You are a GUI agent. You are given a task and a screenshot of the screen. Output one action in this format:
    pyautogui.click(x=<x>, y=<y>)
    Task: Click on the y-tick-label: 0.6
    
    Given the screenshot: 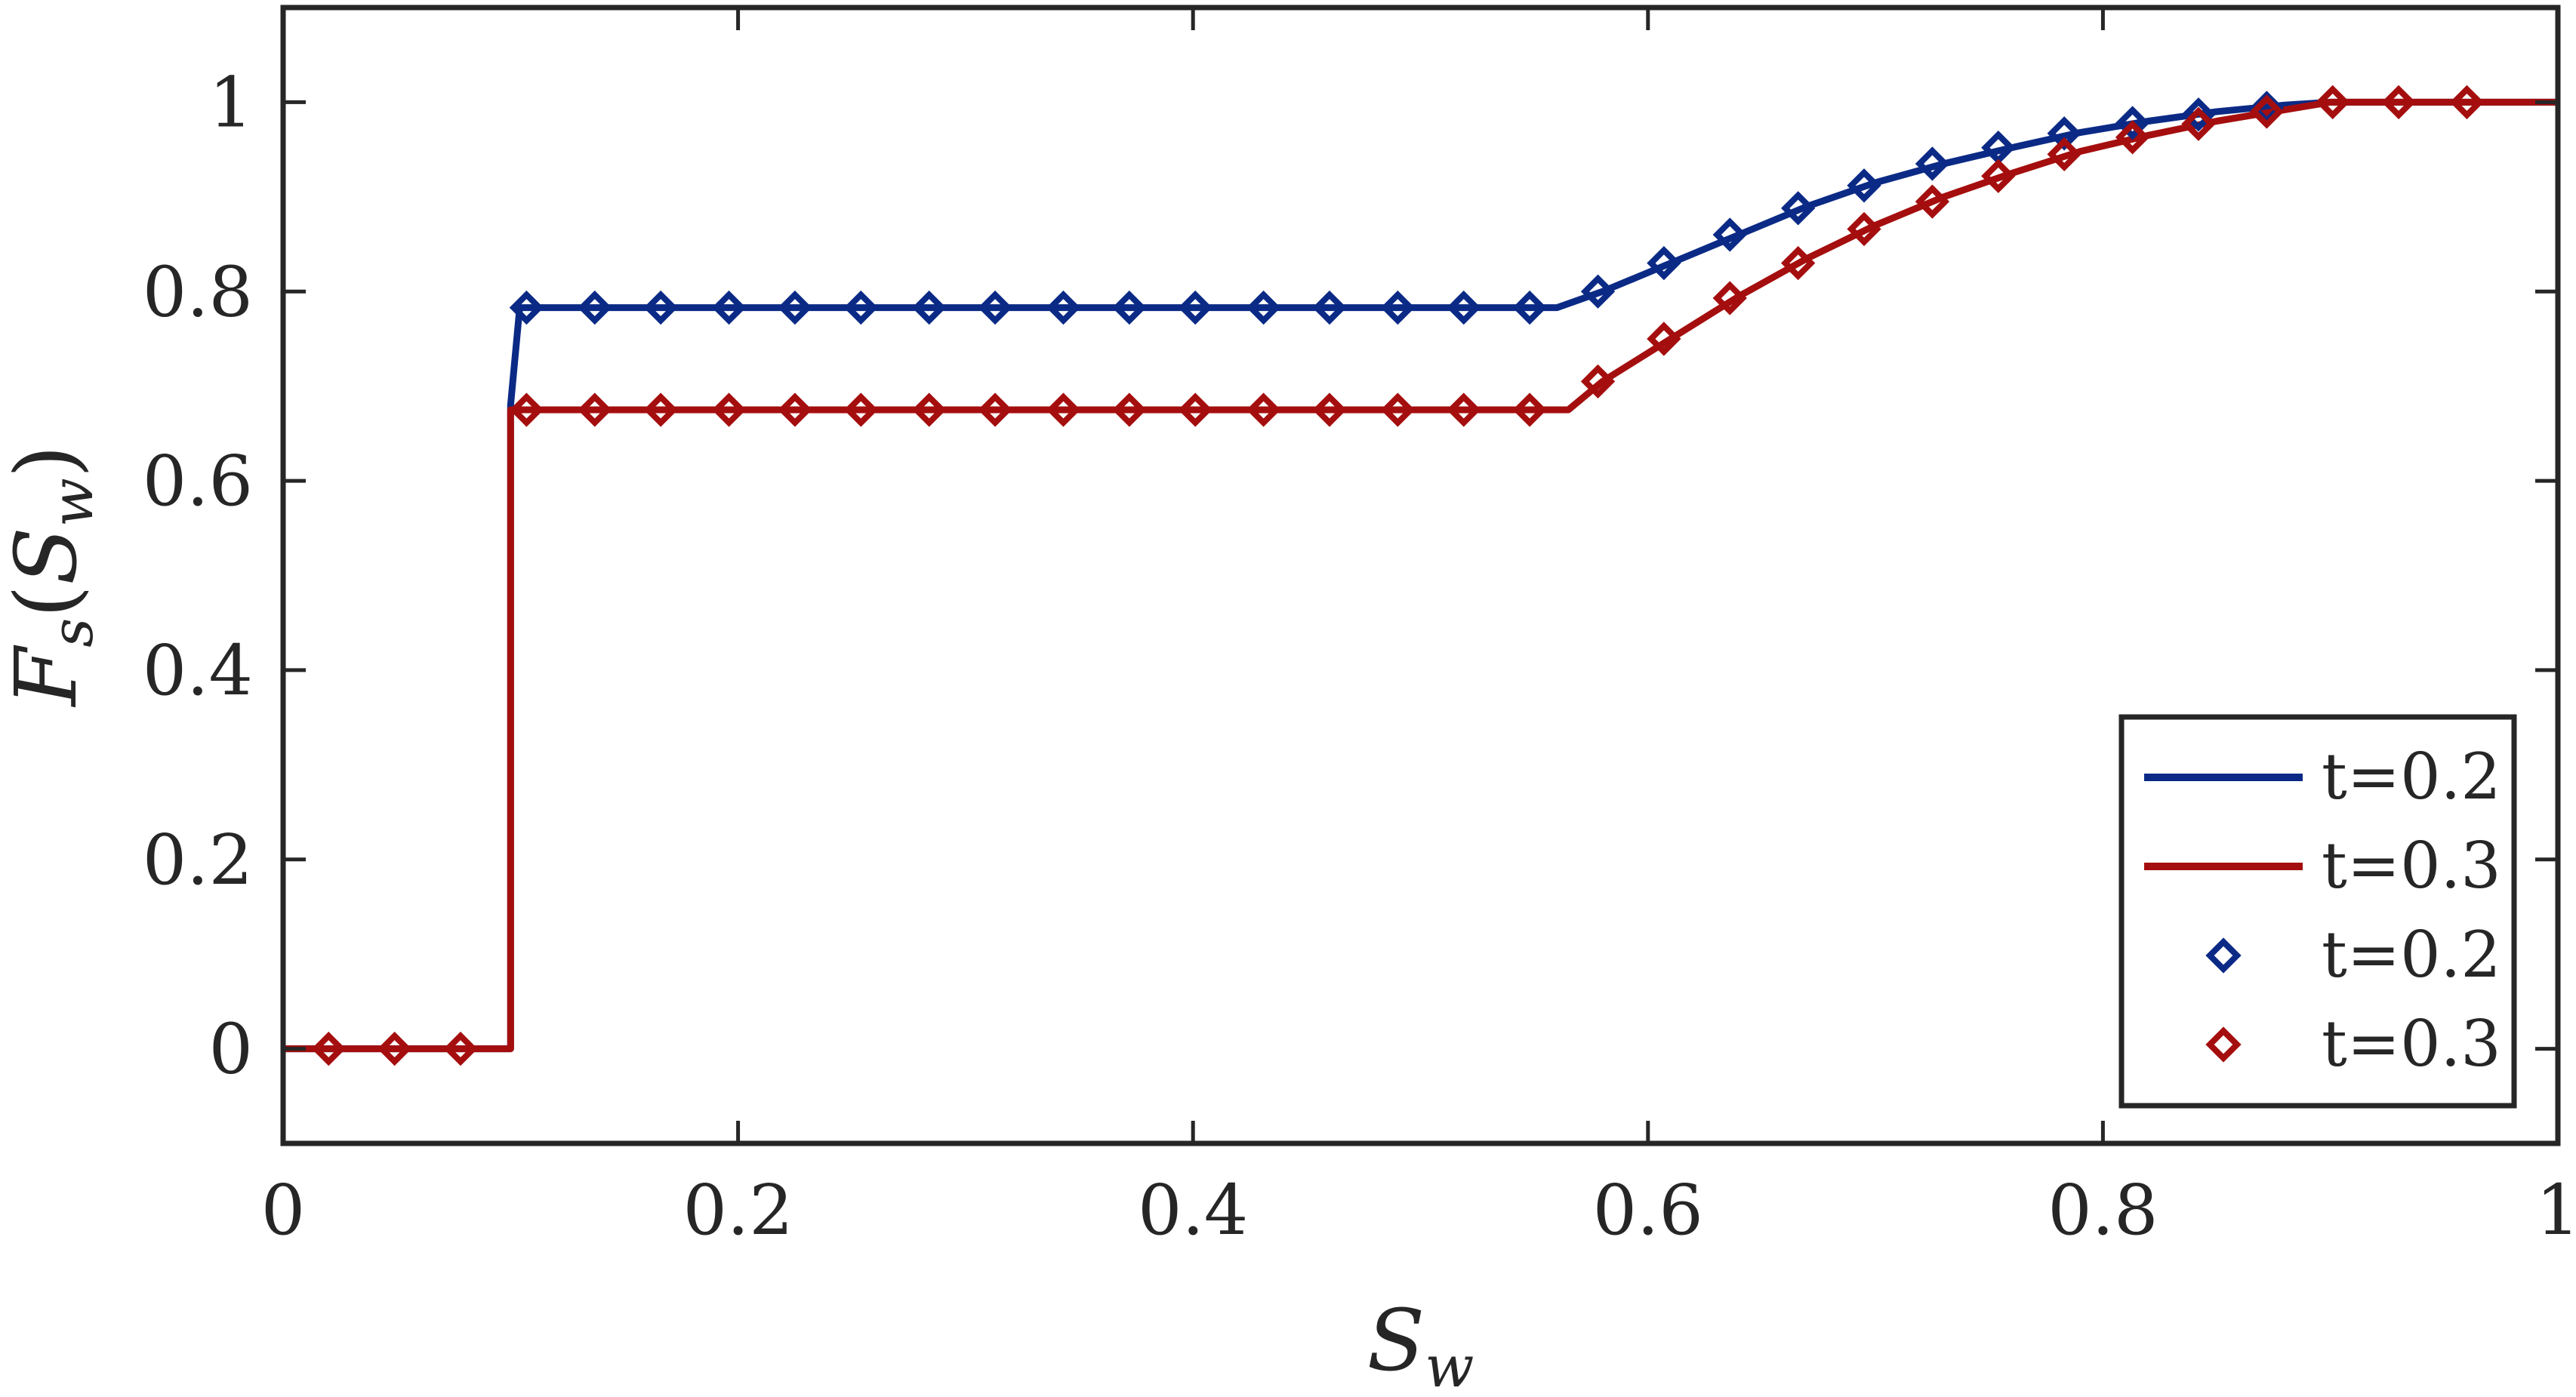 What is the action you would take?
    pyautogui.click(x=198, y=481)
    